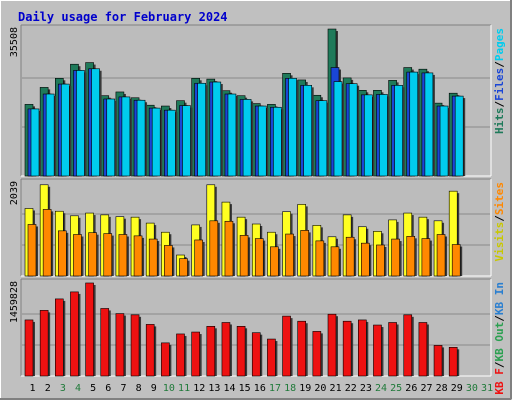 This screenshot has height=400, width=512. I want to click on legend-item-visits-1: /, so click(499, 218).